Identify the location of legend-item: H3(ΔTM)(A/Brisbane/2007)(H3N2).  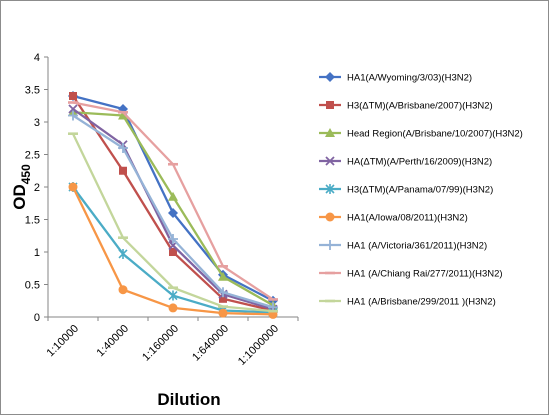
(406, 106).